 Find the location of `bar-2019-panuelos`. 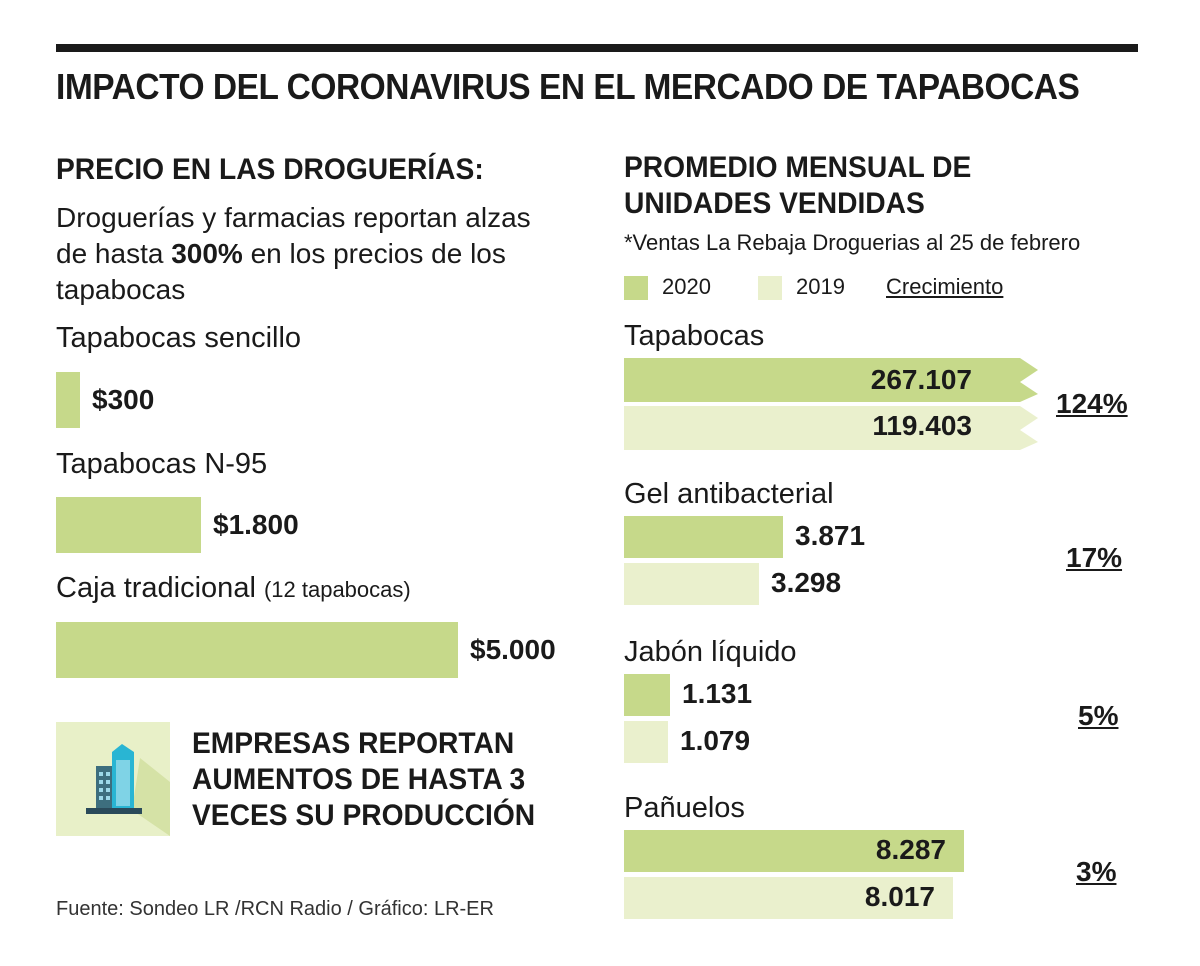

bar-2019-panuelos is located at coordinates (788, 898).